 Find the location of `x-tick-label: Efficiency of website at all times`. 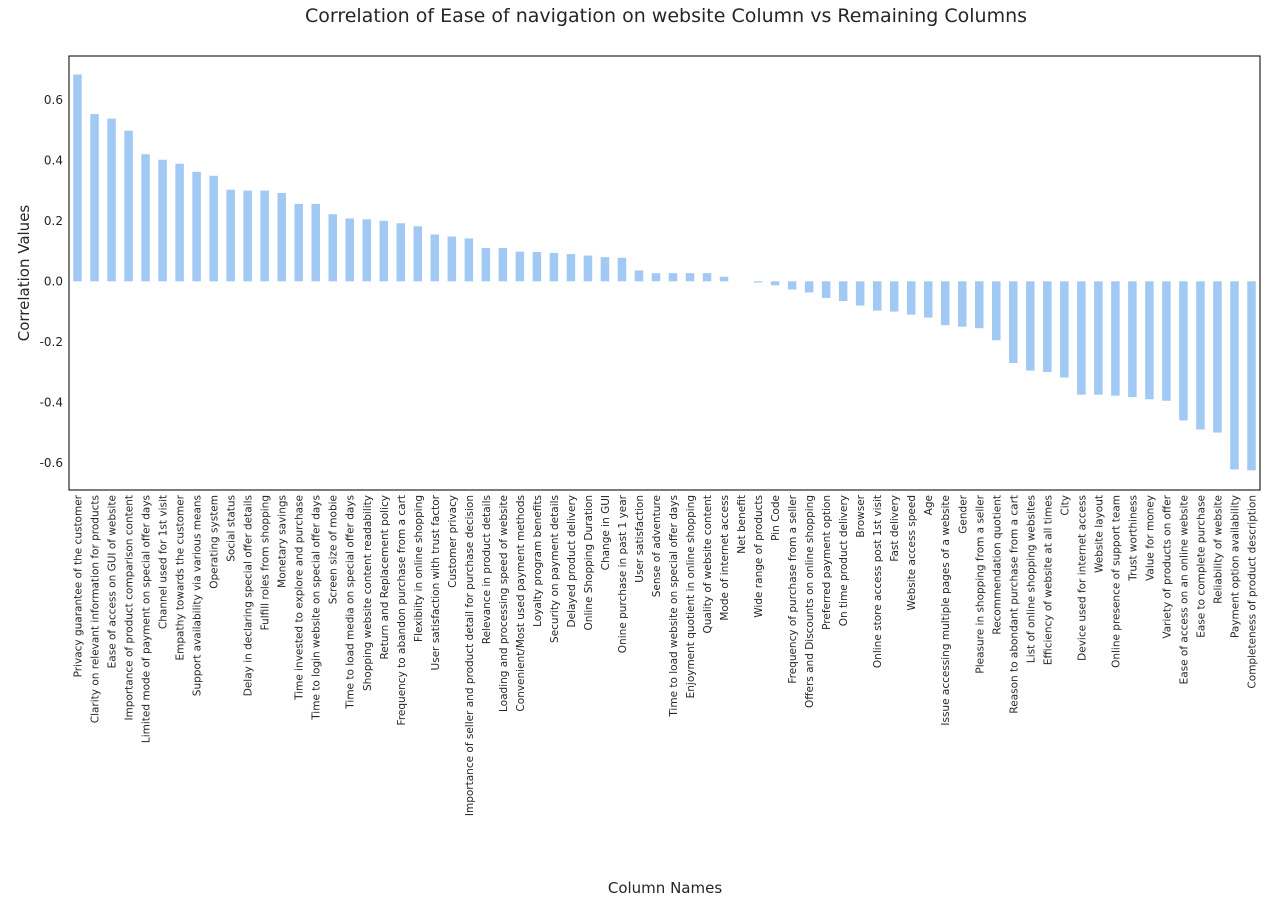

x-tick-label: Efficiency of website at all times is located at coordinates (1048, 580).